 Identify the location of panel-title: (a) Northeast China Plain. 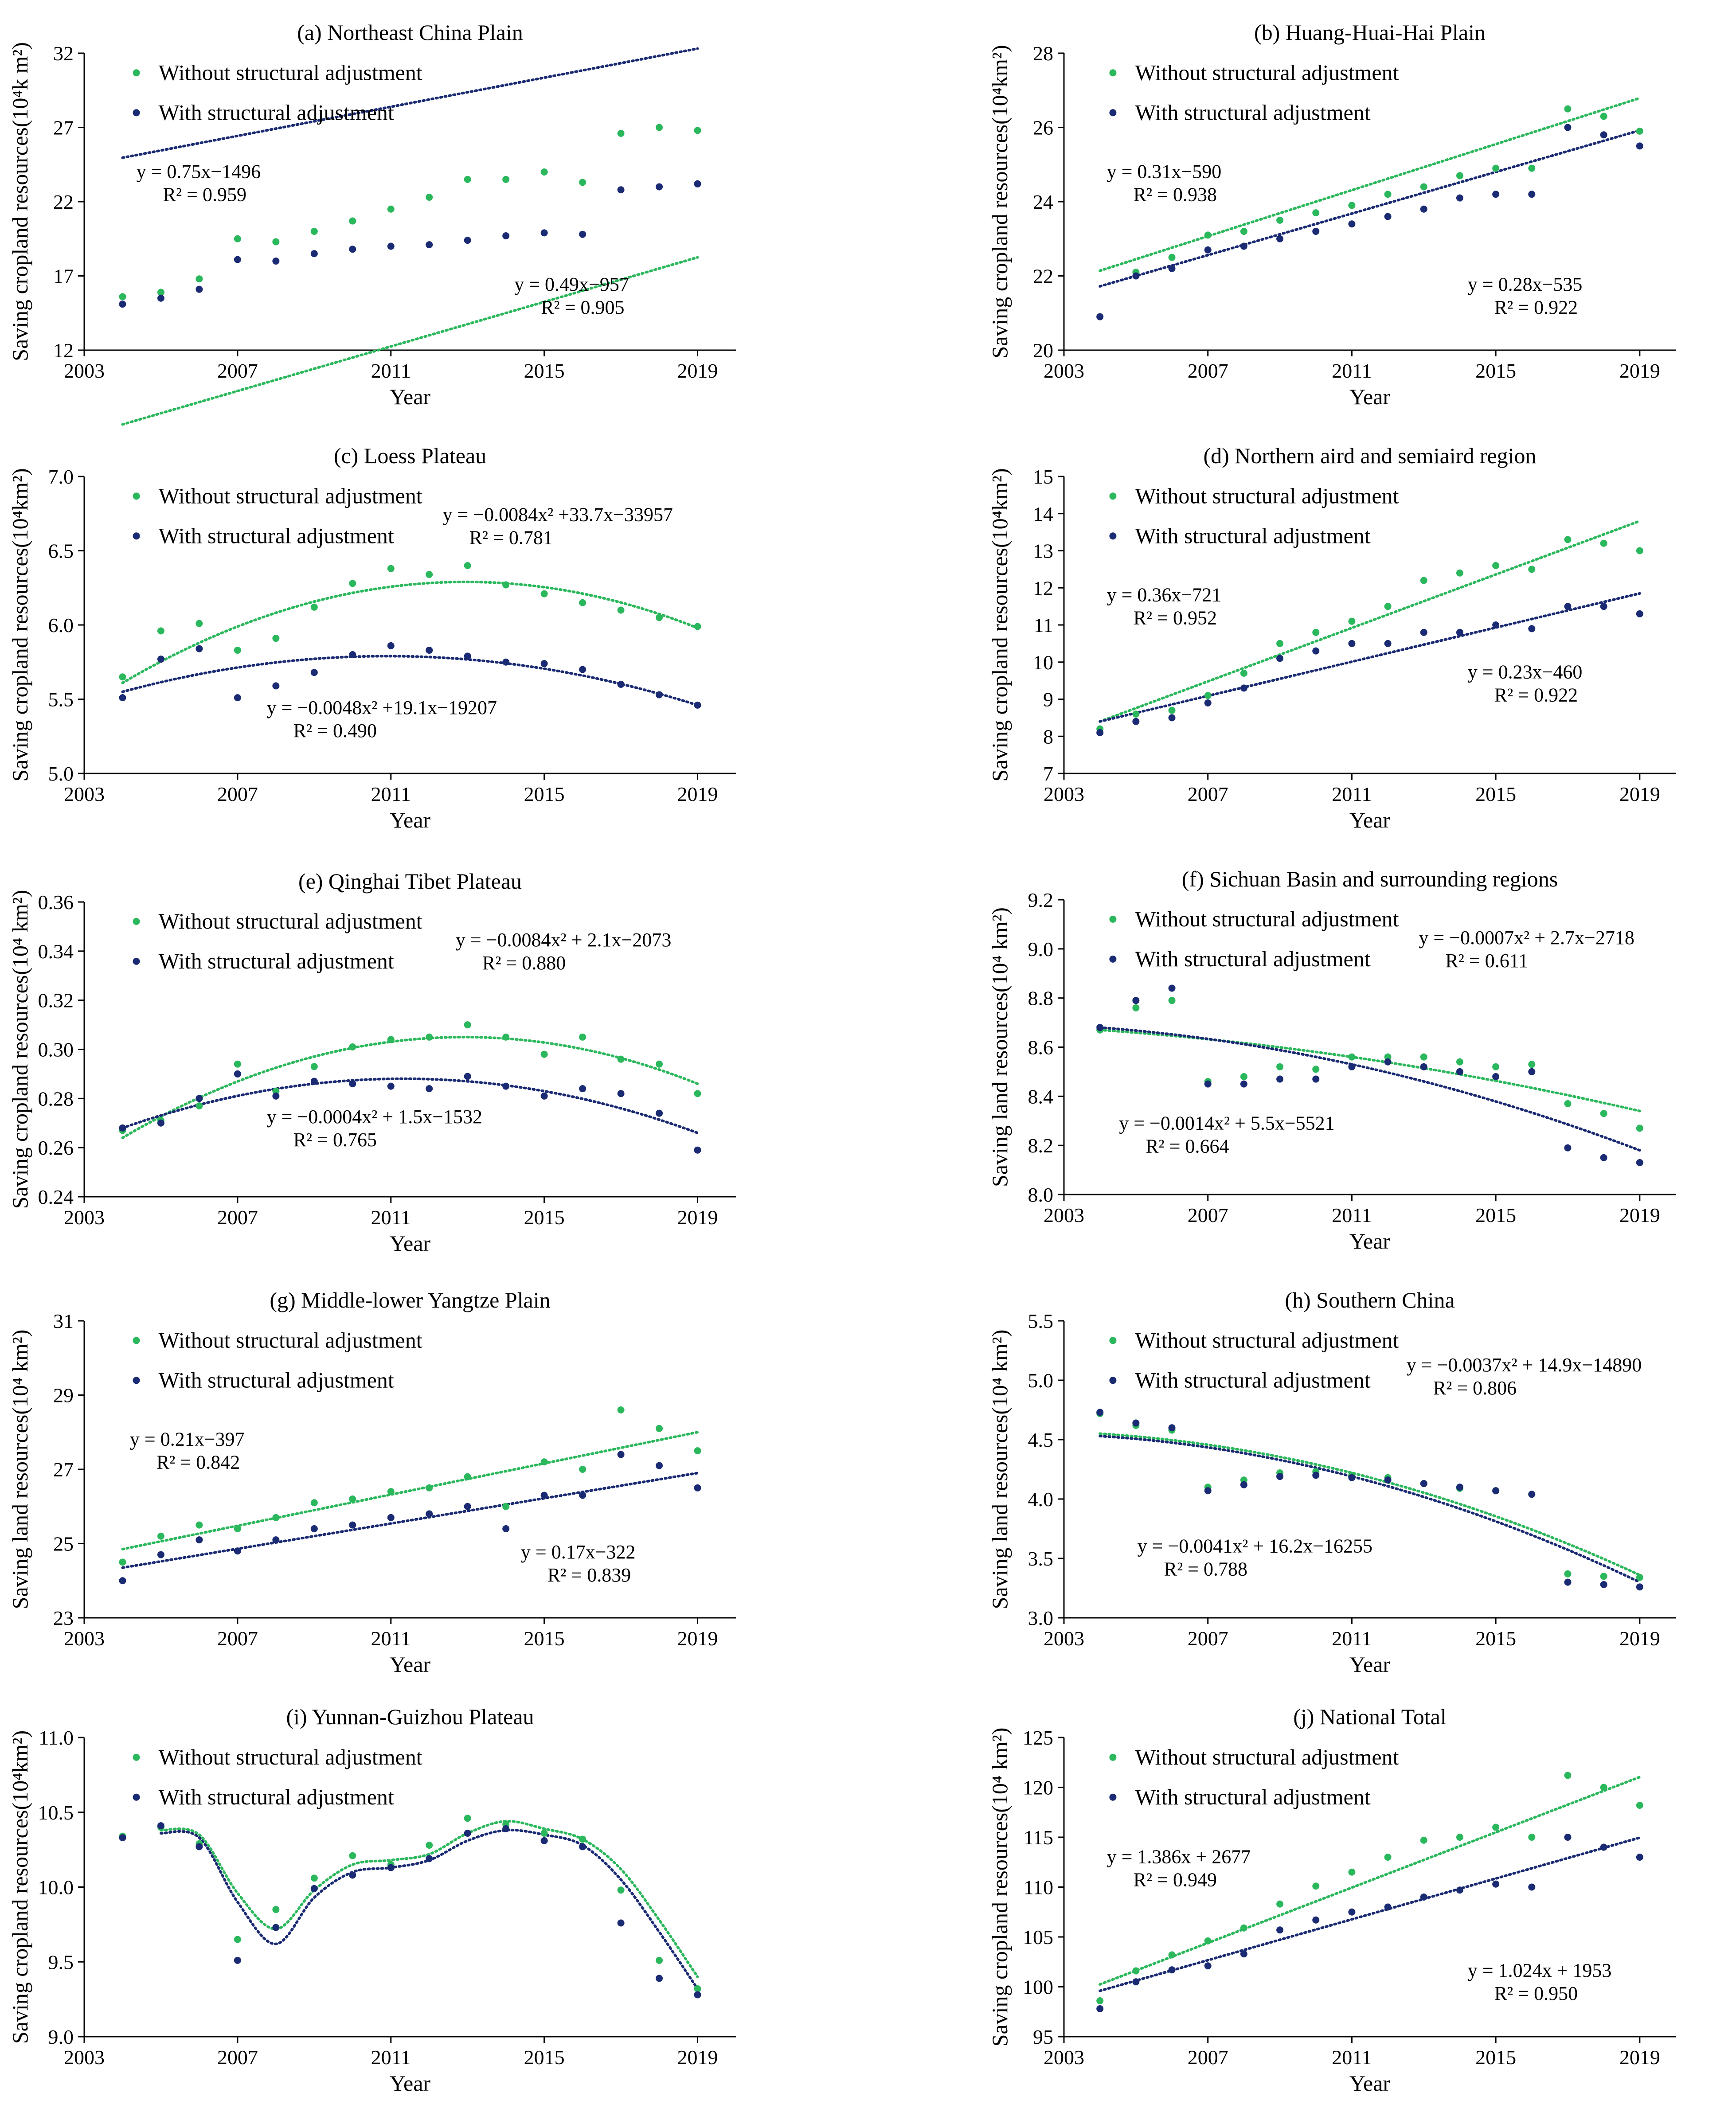
(410, 32).